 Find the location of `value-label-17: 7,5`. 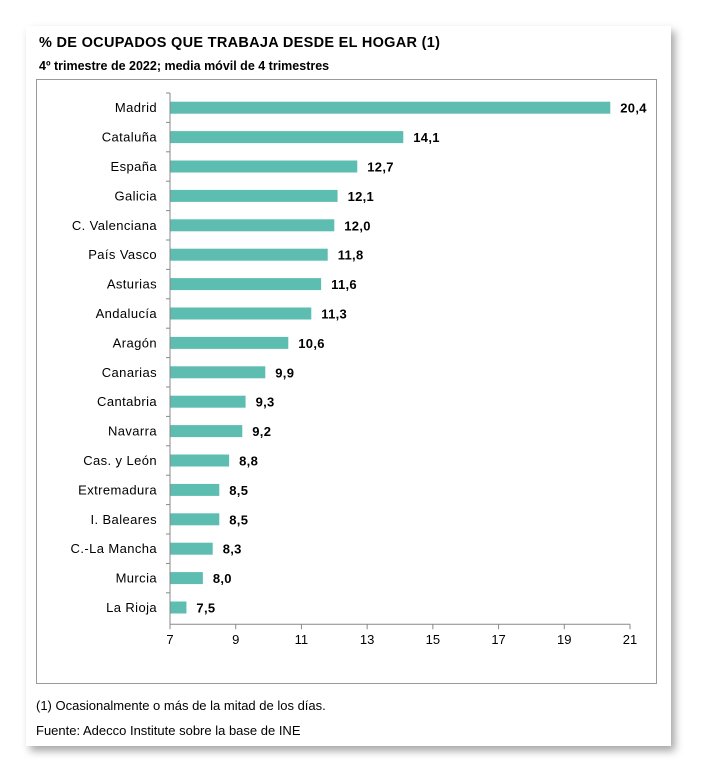

value-label-17: 7,5 is located at coordinates (205, 608).